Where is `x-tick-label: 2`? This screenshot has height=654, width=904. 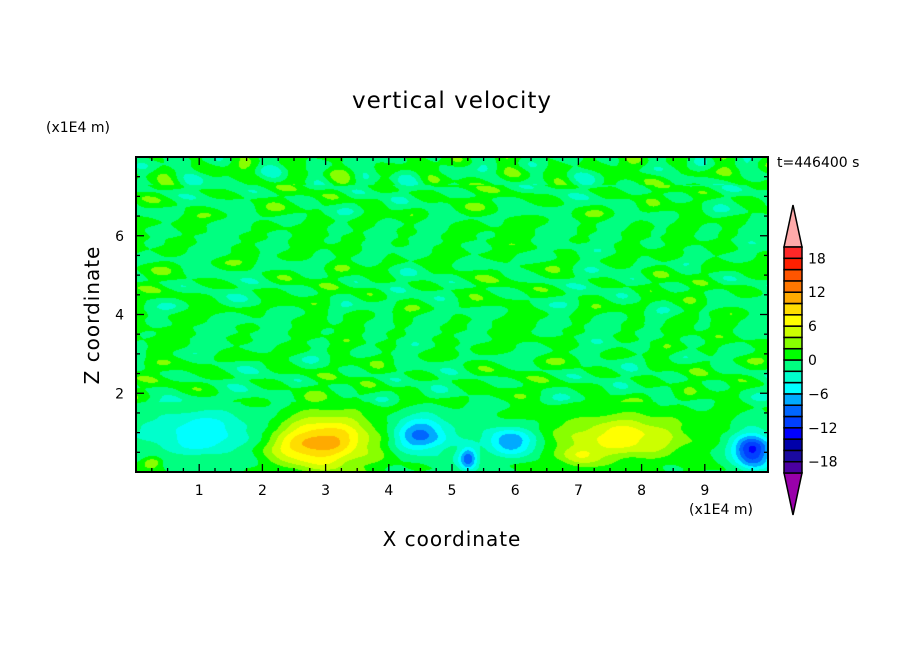 x-tick-label: 2 is located at coordinates (262, 491).